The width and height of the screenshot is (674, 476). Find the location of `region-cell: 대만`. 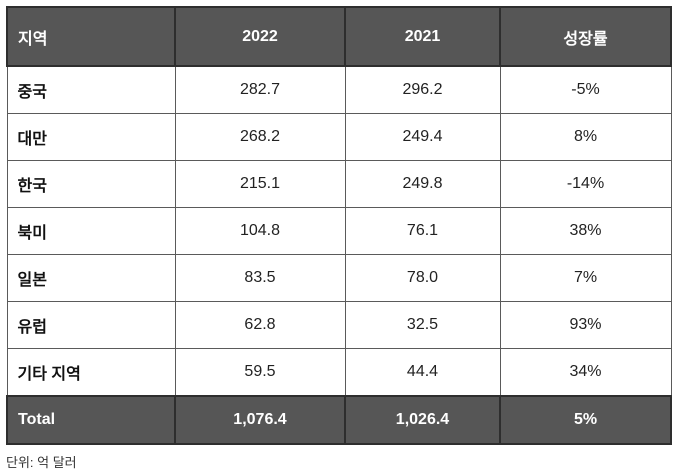

region-cell: 대만 is located at coordinates (91, 137).